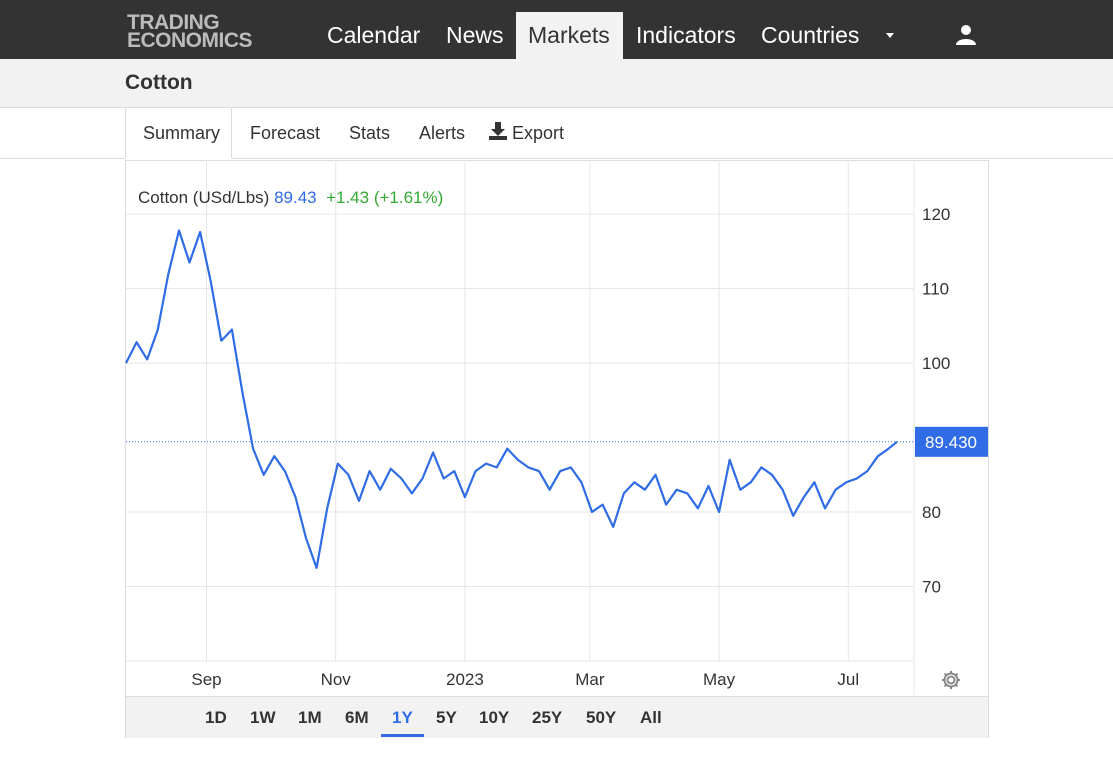 The width and height of the screenshot is (1113, 760). What do you see at coordinates (182, 133) in the screenshot?
I see `tab-summary: Summary` at bounding box center [182, 133].